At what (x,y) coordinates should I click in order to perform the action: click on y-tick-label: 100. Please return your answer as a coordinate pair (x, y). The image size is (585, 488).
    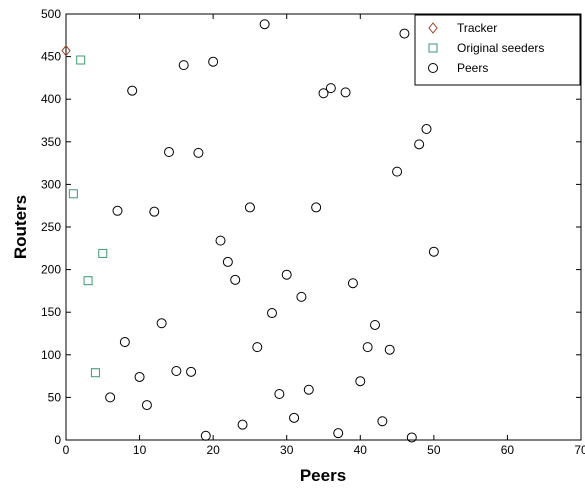
    Looking at the image, I should click on (51, 355).